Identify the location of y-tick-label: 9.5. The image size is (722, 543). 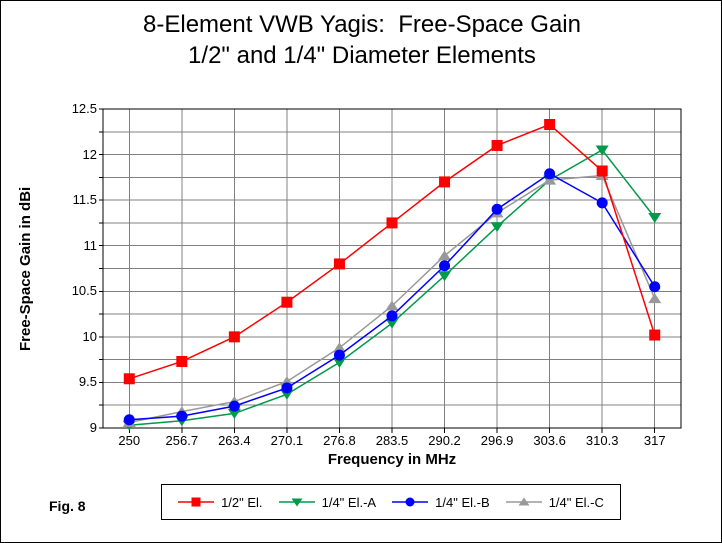
(87, 382).